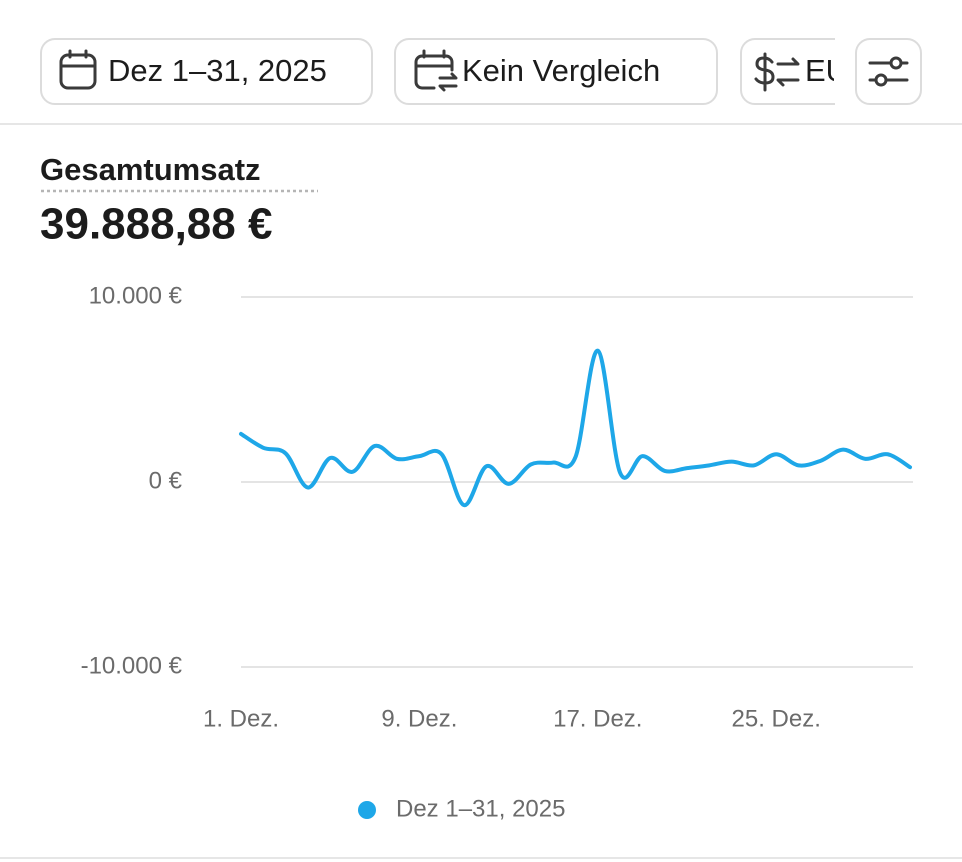  Describe the element at coordinates (241, 718) in the screenshot. I see `x-tick-label: 1. Dez.` at that location.